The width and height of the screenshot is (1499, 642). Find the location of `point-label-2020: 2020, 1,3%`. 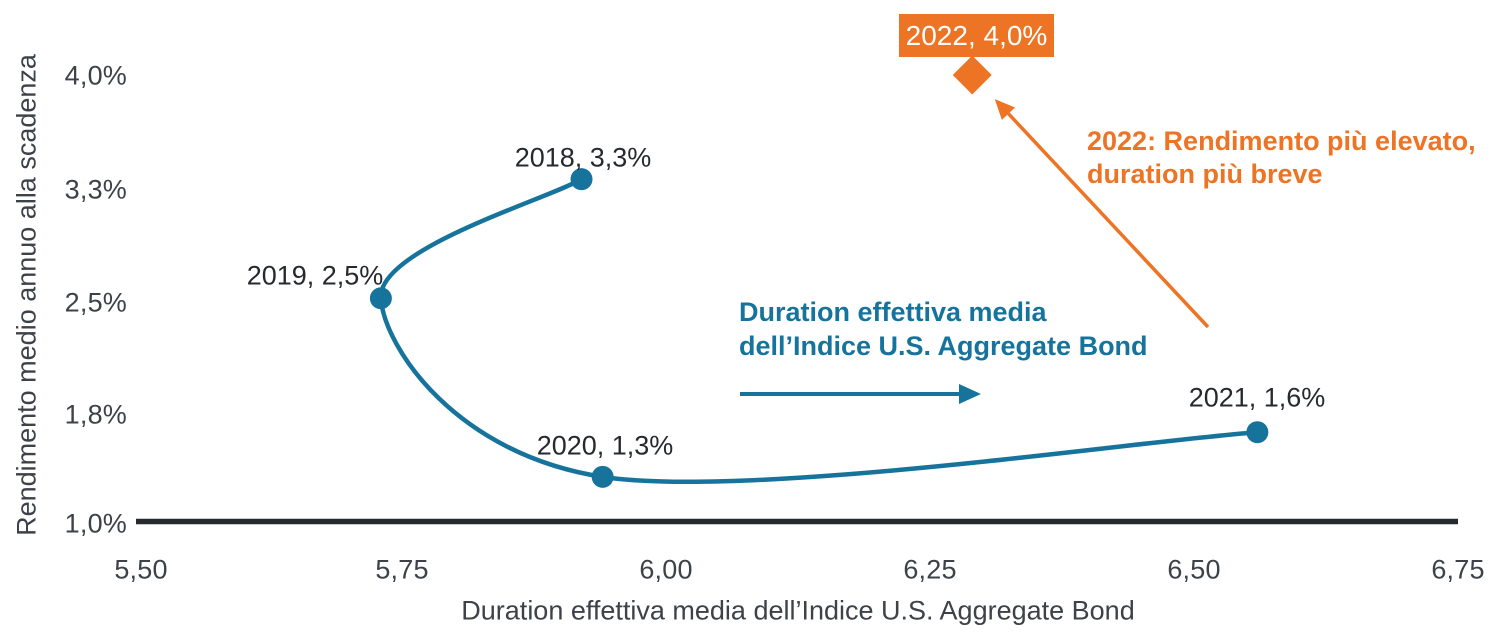

point-label-2020: 2020, 1,3% is located at coordinates (605, 445).